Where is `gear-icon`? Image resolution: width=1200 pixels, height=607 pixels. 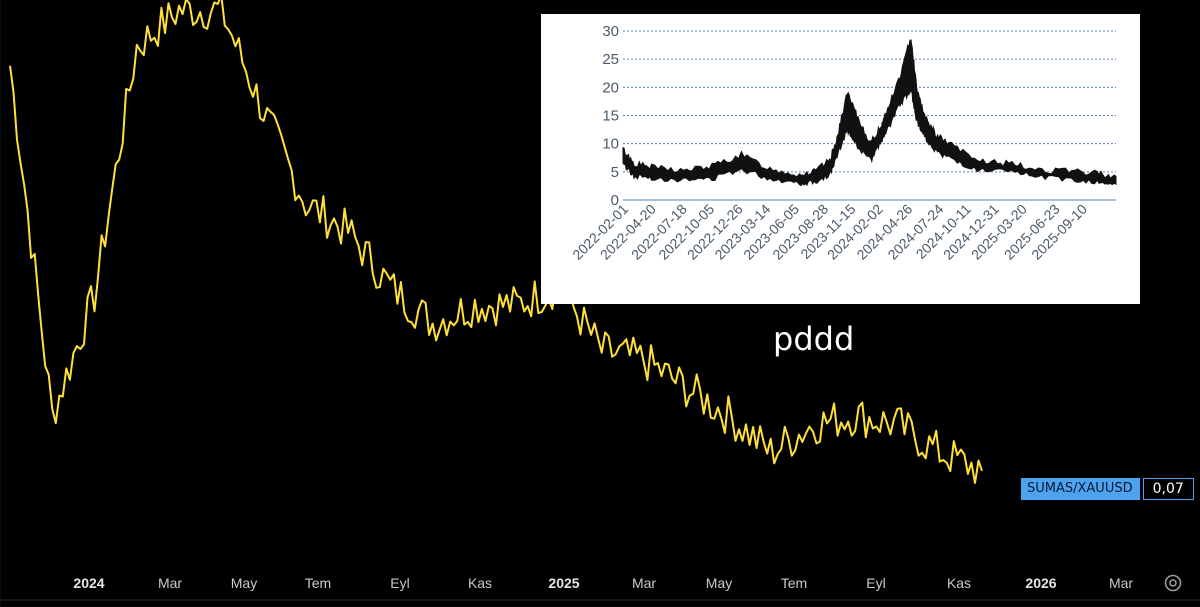 gear-icon is located at coordinates (1173, 583).